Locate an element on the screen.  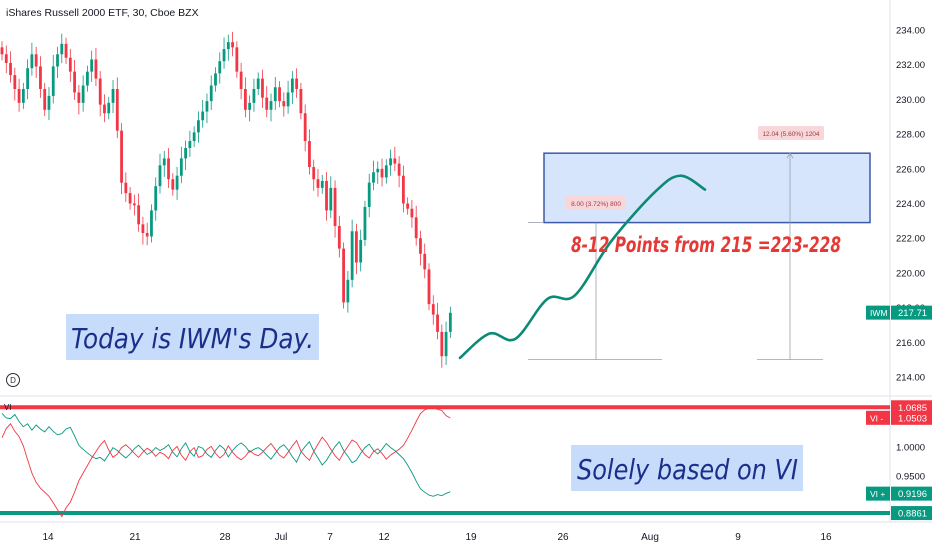
vi-upper-tag-bg is located at coordinates (911, 407).